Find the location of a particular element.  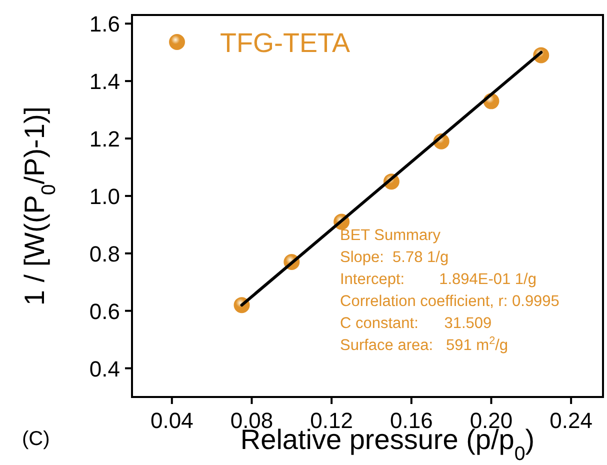

y-tick-label: 0.4 is located at coordinates (104, 369).